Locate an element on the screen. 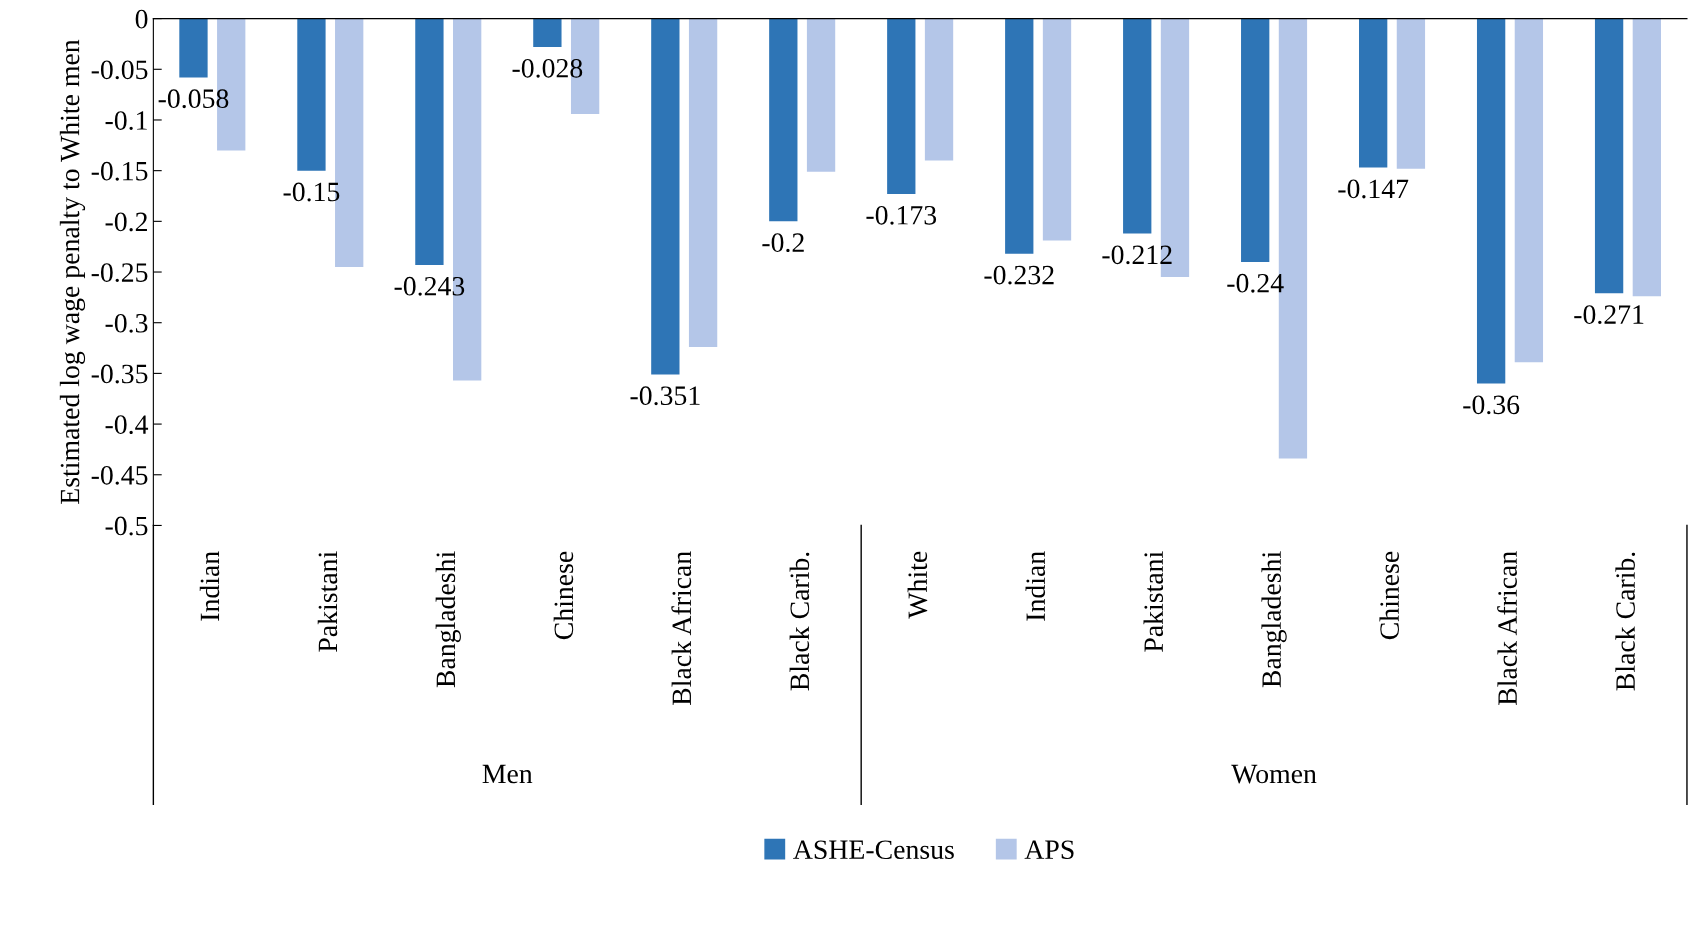 The height and width of the screenshot is (930, 1704). data-label: -0.232 is located at coordinates (1019, 275).